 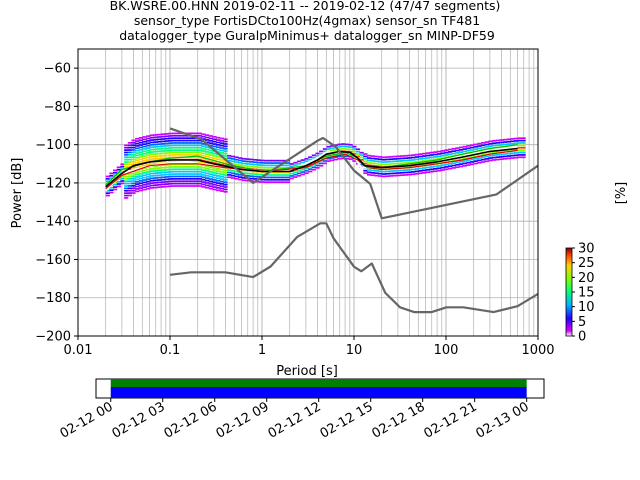 I want to click on x-tick-label: 0.1, so click(x=170, y=350).